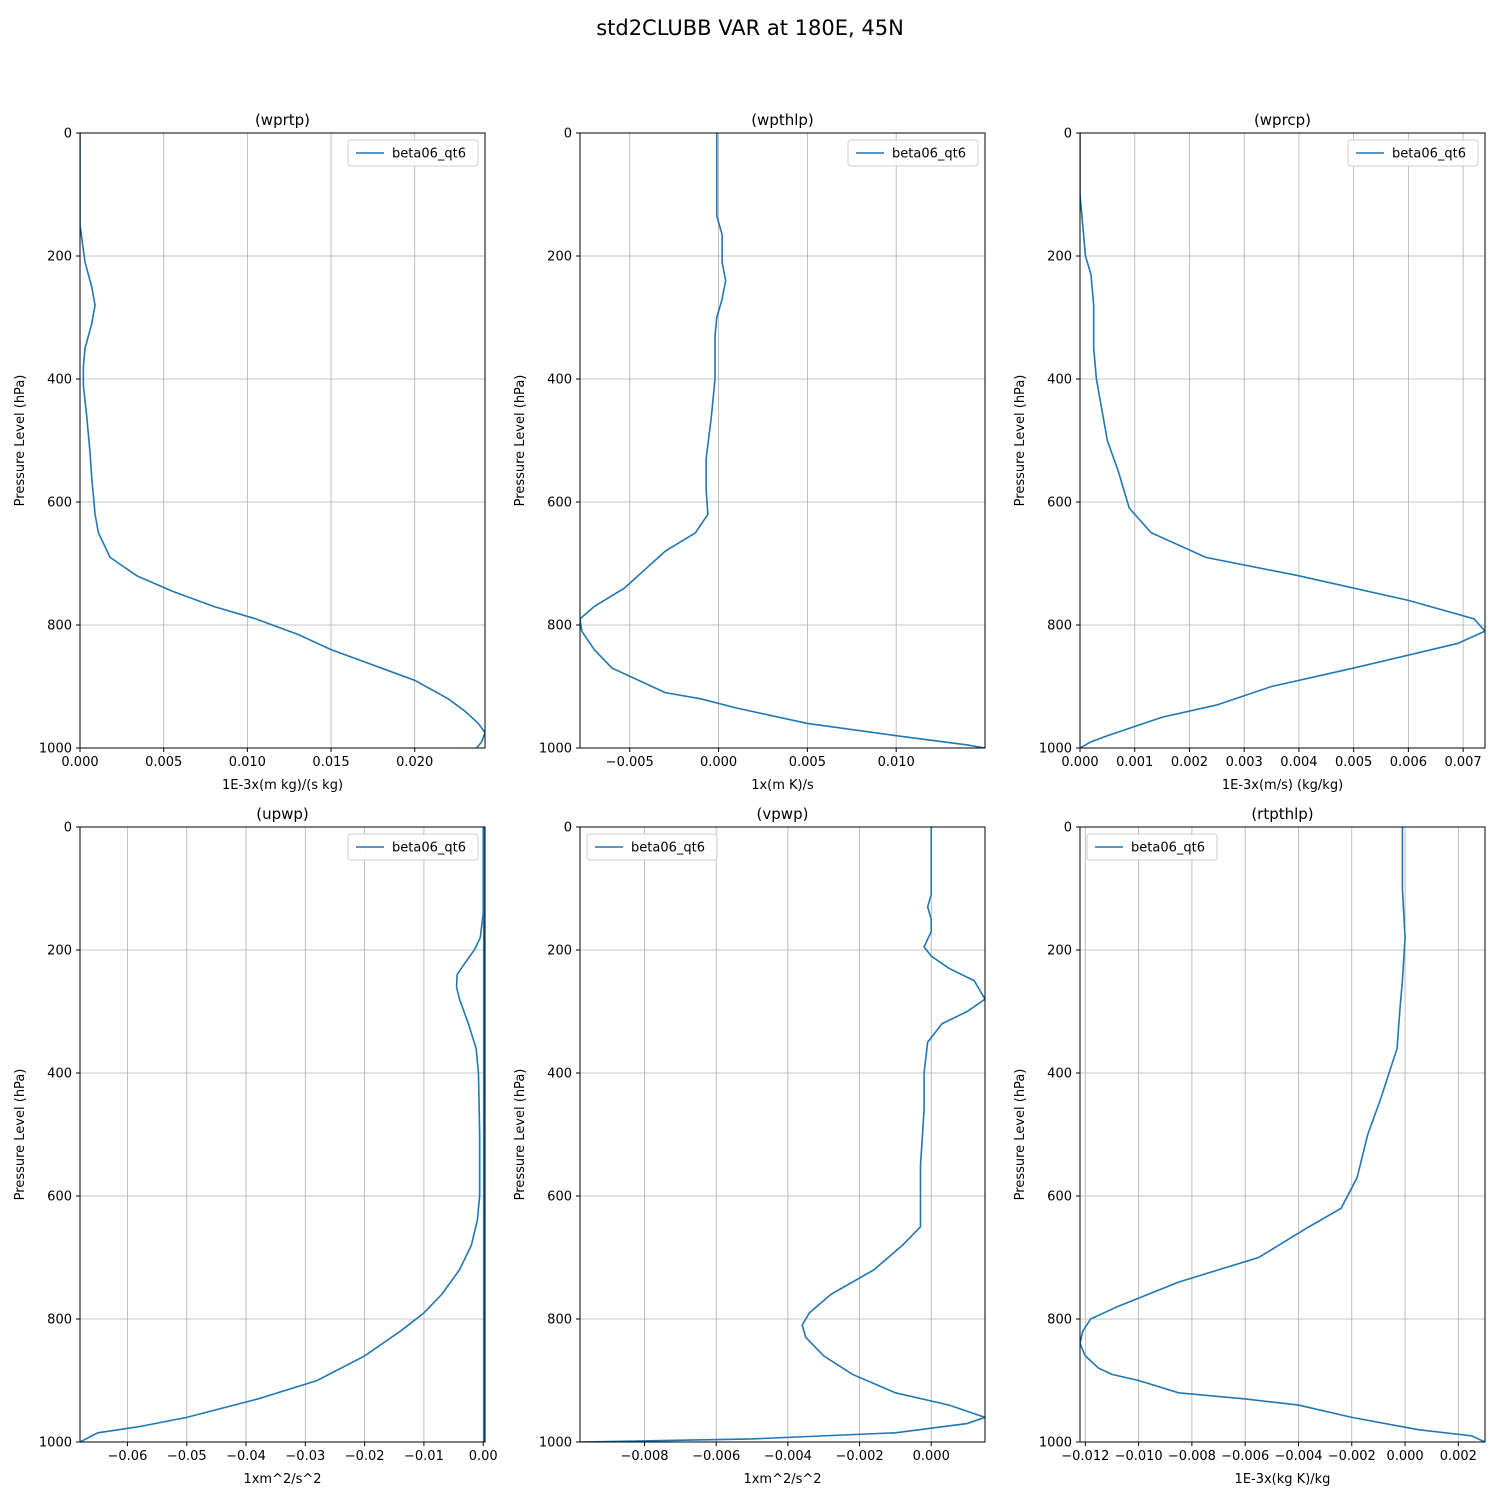 This screenshot has height=1500, width=1500. Describe the element at coordinates (644, 1456) in the screenshot. I see `x-tick-label: −0.008` at that location.